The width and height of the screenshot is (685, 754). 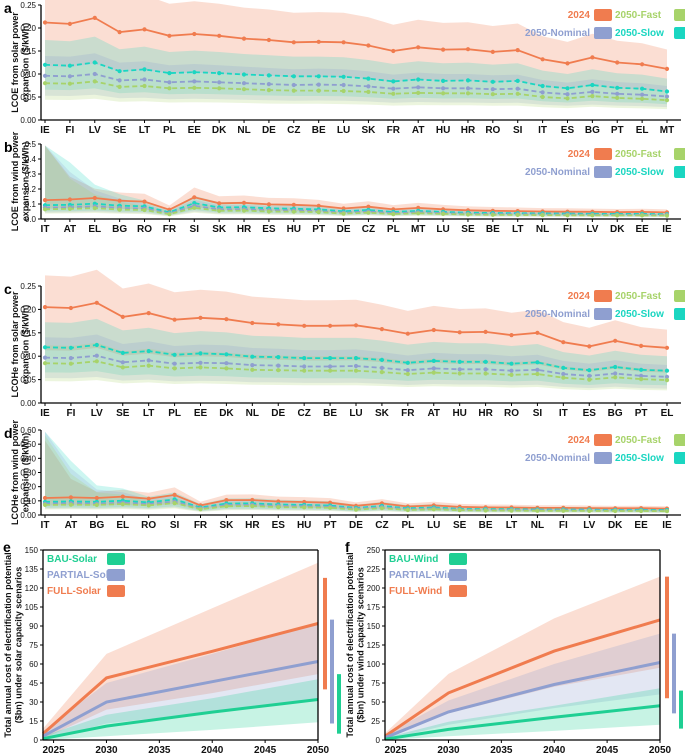 What do you see at coordinates (28, 403) in the screenshot?
I see `y-tick-label-c: 0.00` at bounding box center [28, 403].